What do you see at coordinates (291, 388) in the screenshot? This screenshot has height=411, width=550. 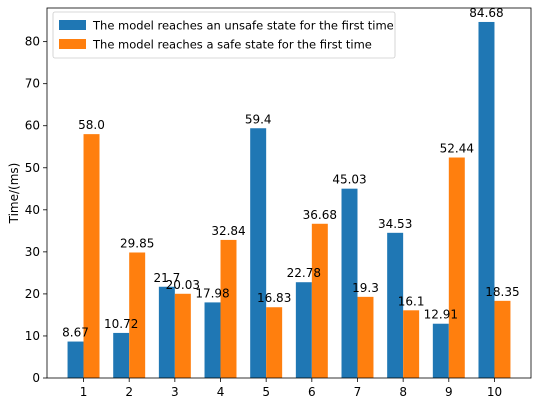 I see `x-axis: 1 2 3 4 5 6 7 8 9 10` at bounding box center [291, 388].